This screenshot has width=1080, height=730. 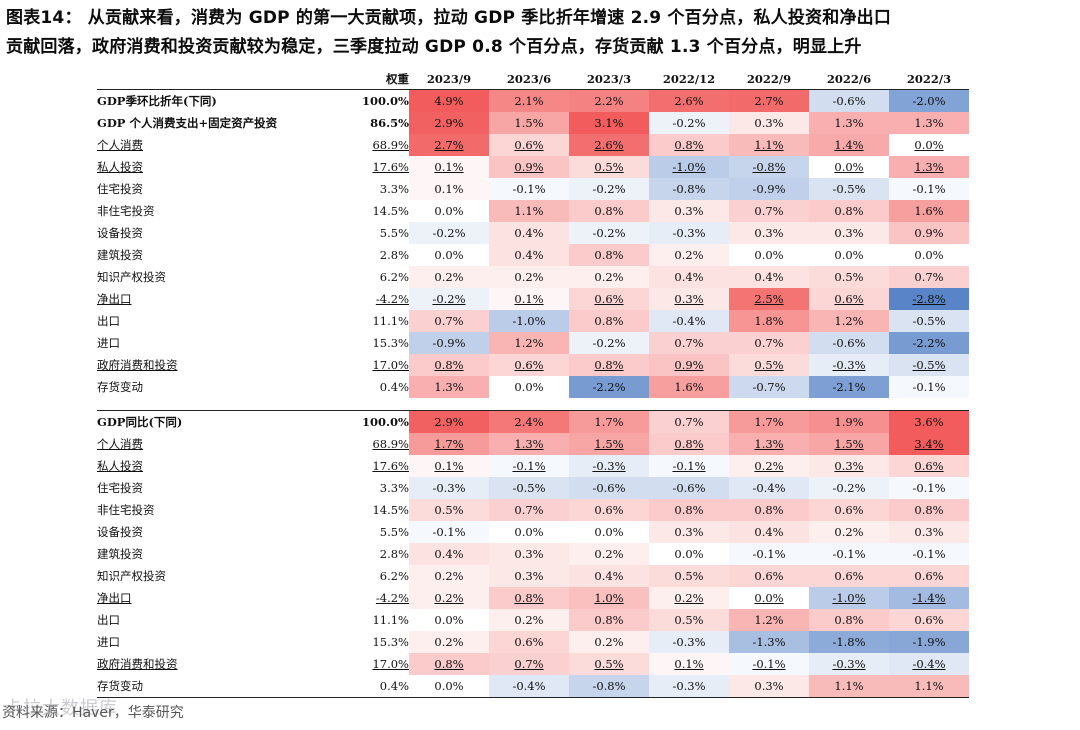 What do you see at coordinates (385, 101) in the screenshot?
I see `row-weight: 100.0%` at bounding box center [385, 101].